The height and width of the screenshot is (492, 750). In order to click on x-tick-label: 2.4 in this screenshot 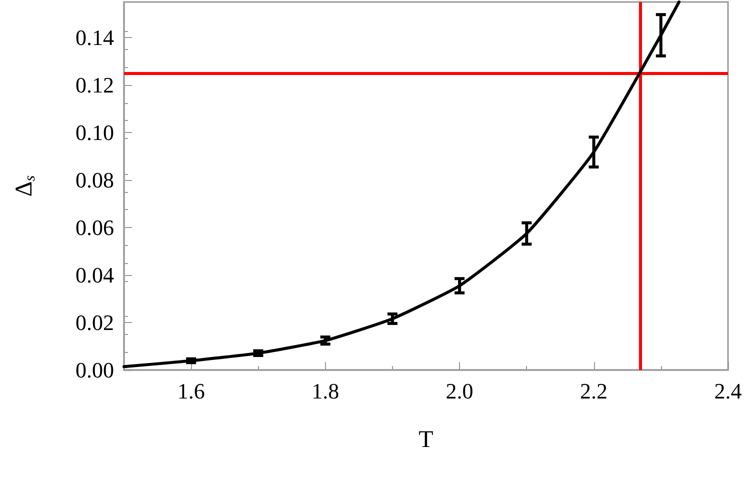, I will do `click(728, 391)`.